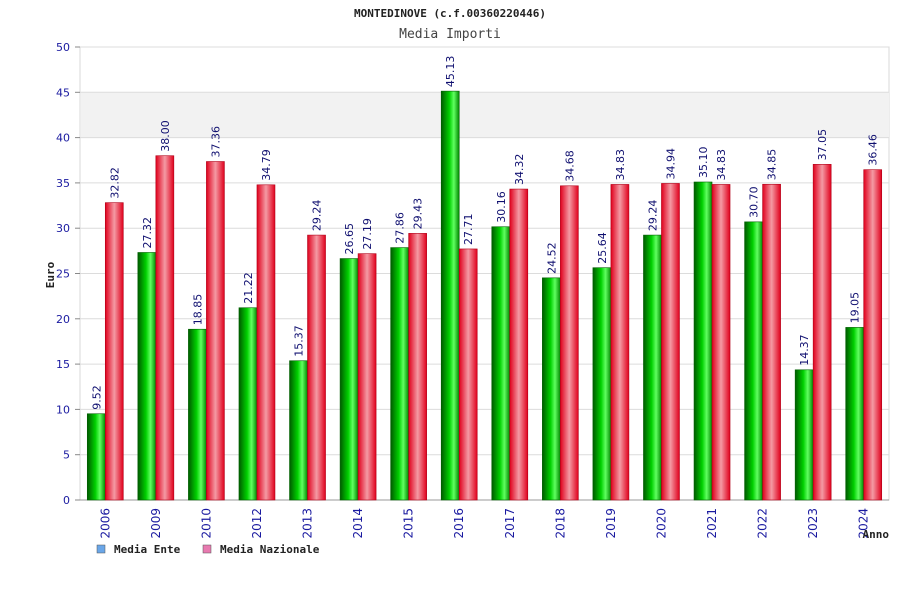 The width and height of the screenshot is (900, 600). I want to click on x-tick-label-2006: 2006, so click(105, 523).